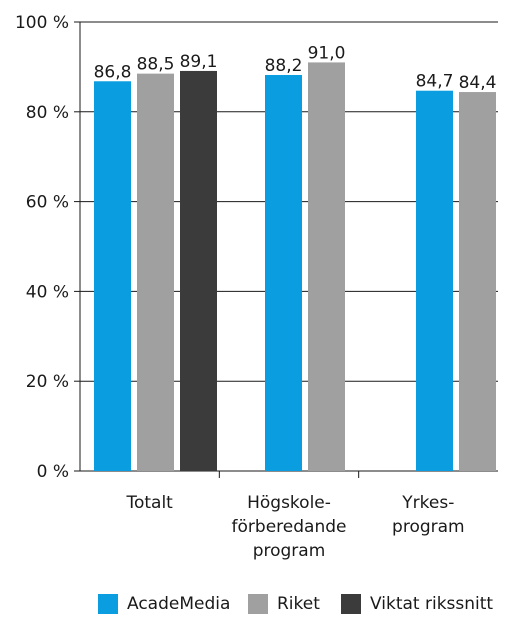  I want to click on legend-swatch-riket, so click(258, 604).